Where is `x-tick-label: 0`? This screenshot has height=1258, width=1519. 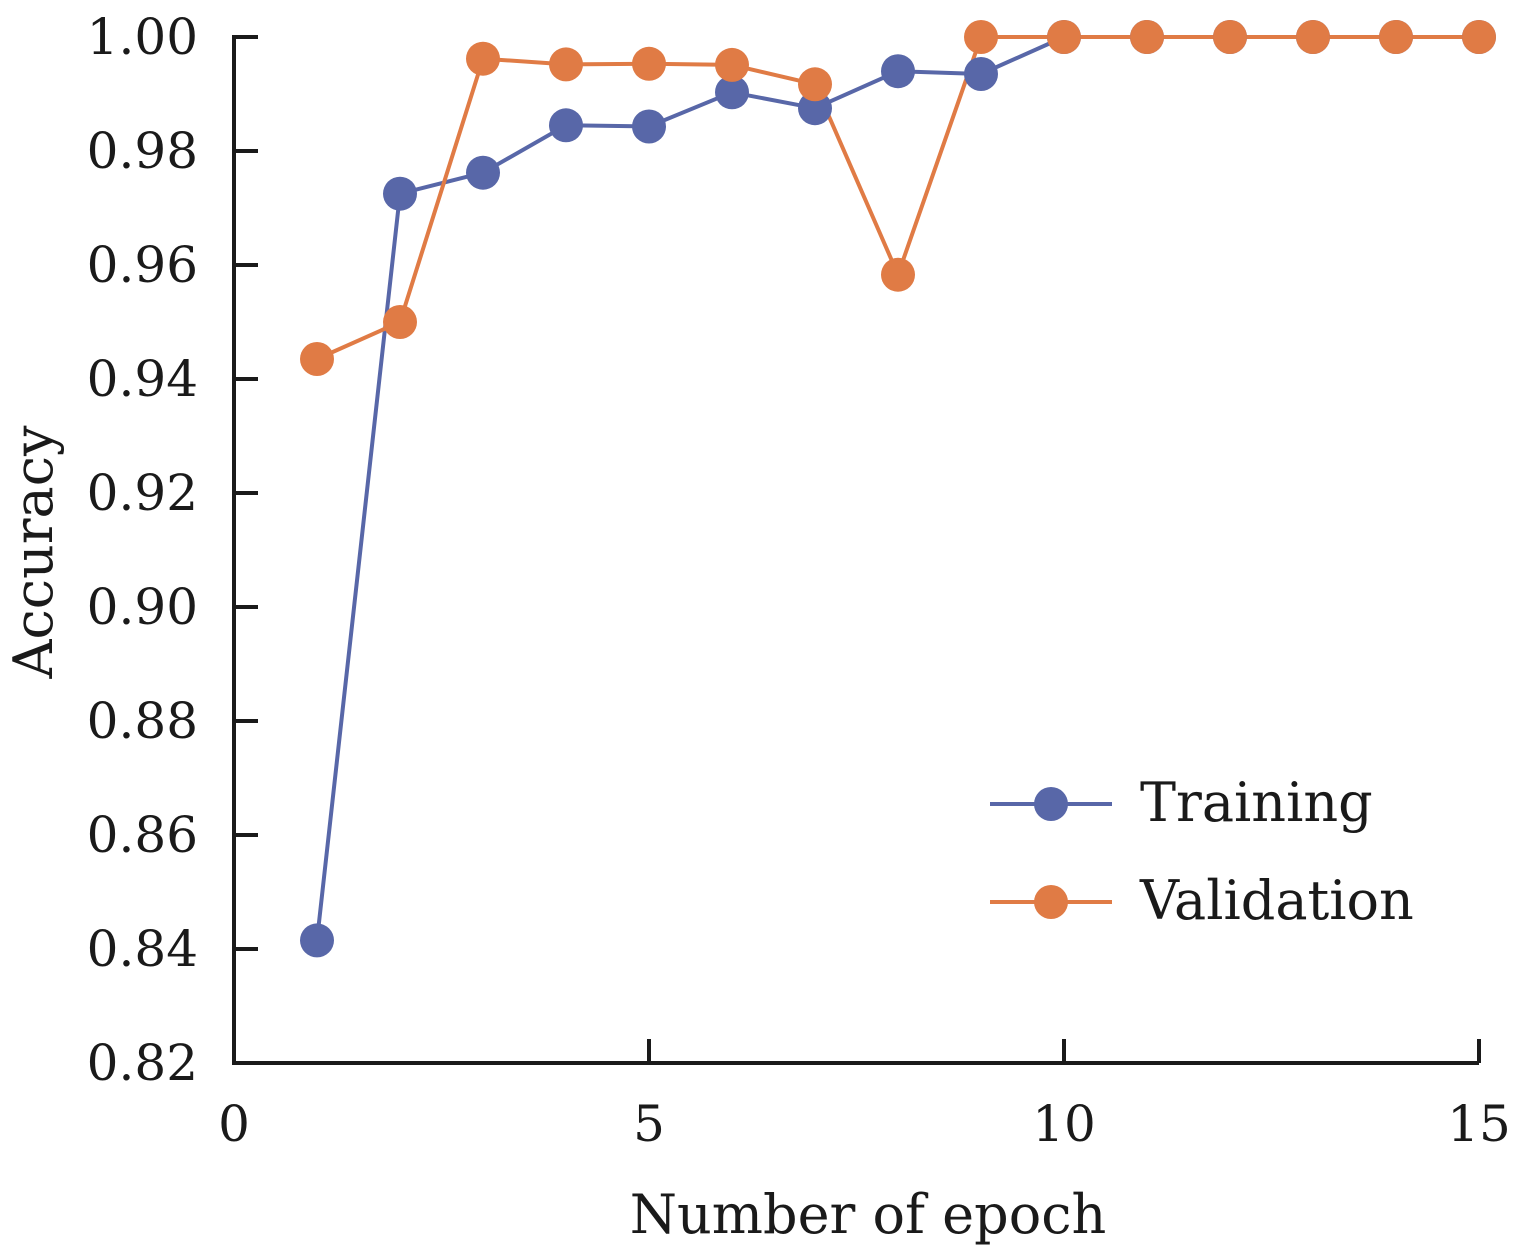
x-tick-label: 0 is located at coordinates (234, 1124).